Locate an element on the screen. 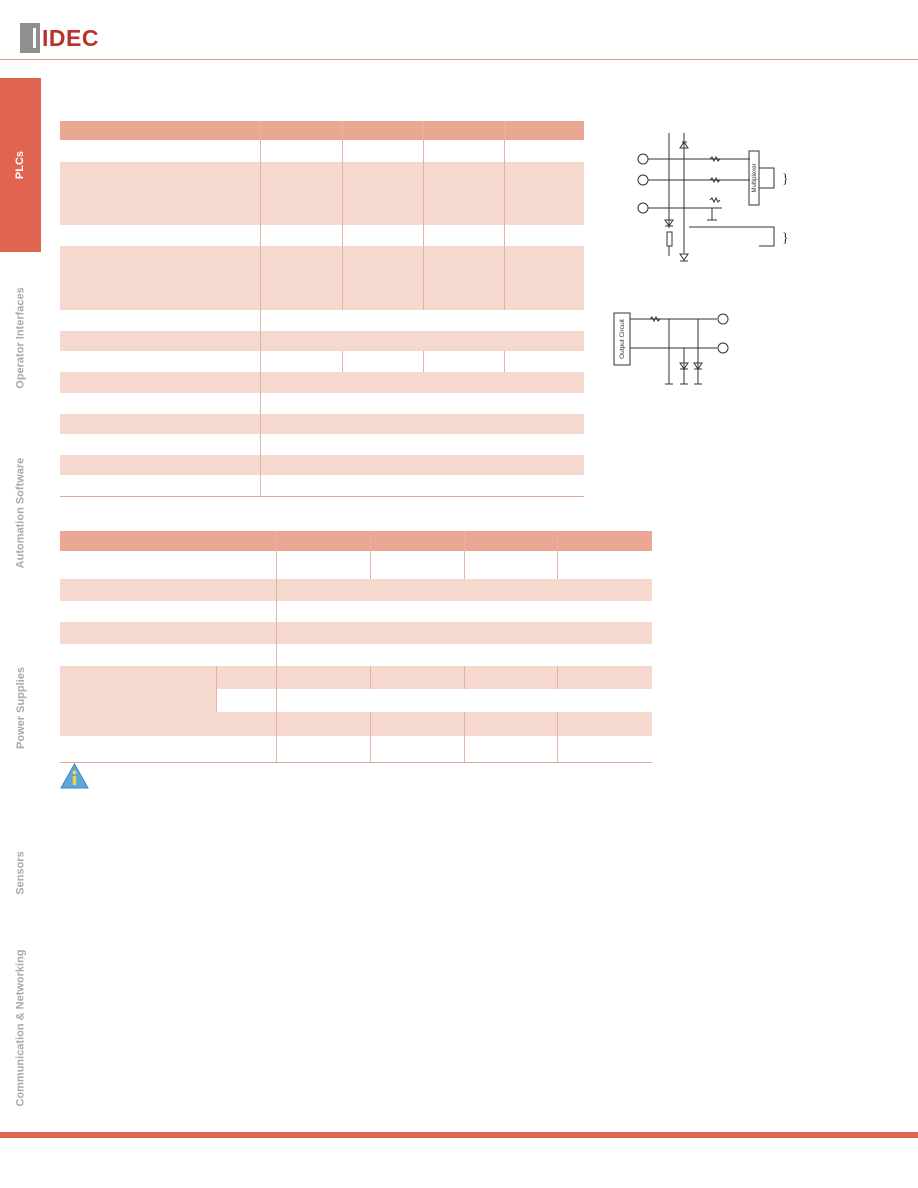  sidebar-item-power-supplies: Power Supplies is located at coordinates (20, 708).